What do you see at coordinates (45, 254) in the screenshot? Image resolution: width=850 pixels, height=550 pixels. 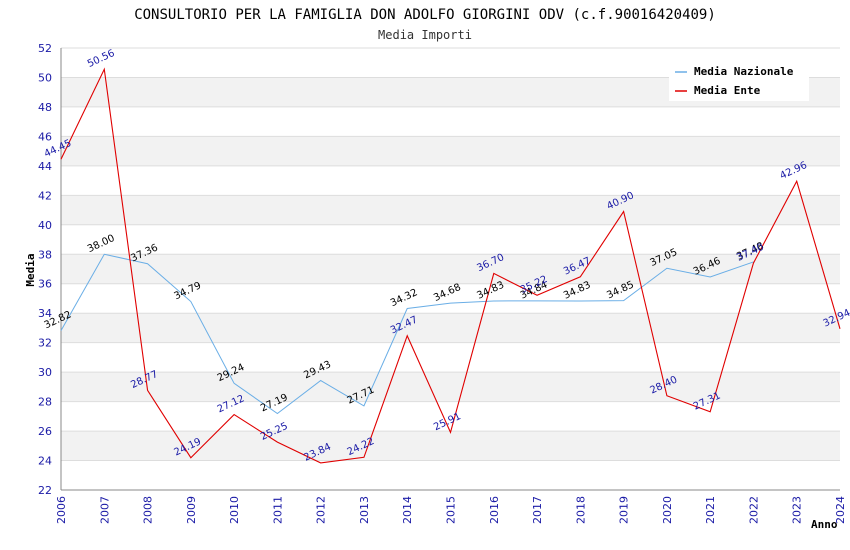 I see `y-tick-label: 38` at bounding box center [45, 254].